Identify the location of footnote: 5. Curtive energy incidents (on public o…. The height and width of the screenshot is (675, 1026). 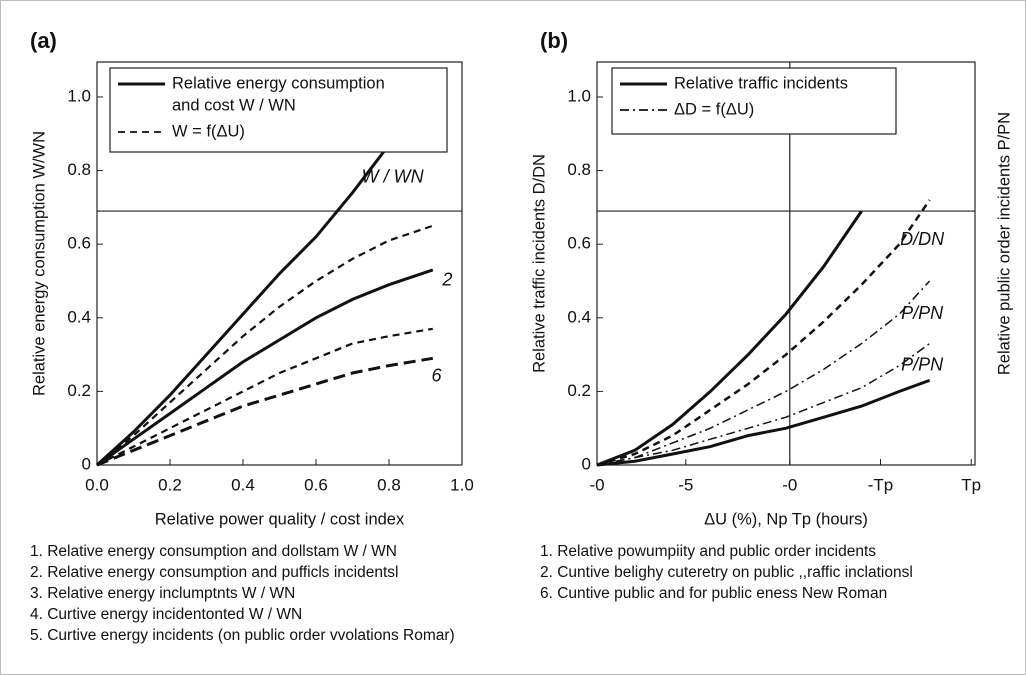
(242, 635).